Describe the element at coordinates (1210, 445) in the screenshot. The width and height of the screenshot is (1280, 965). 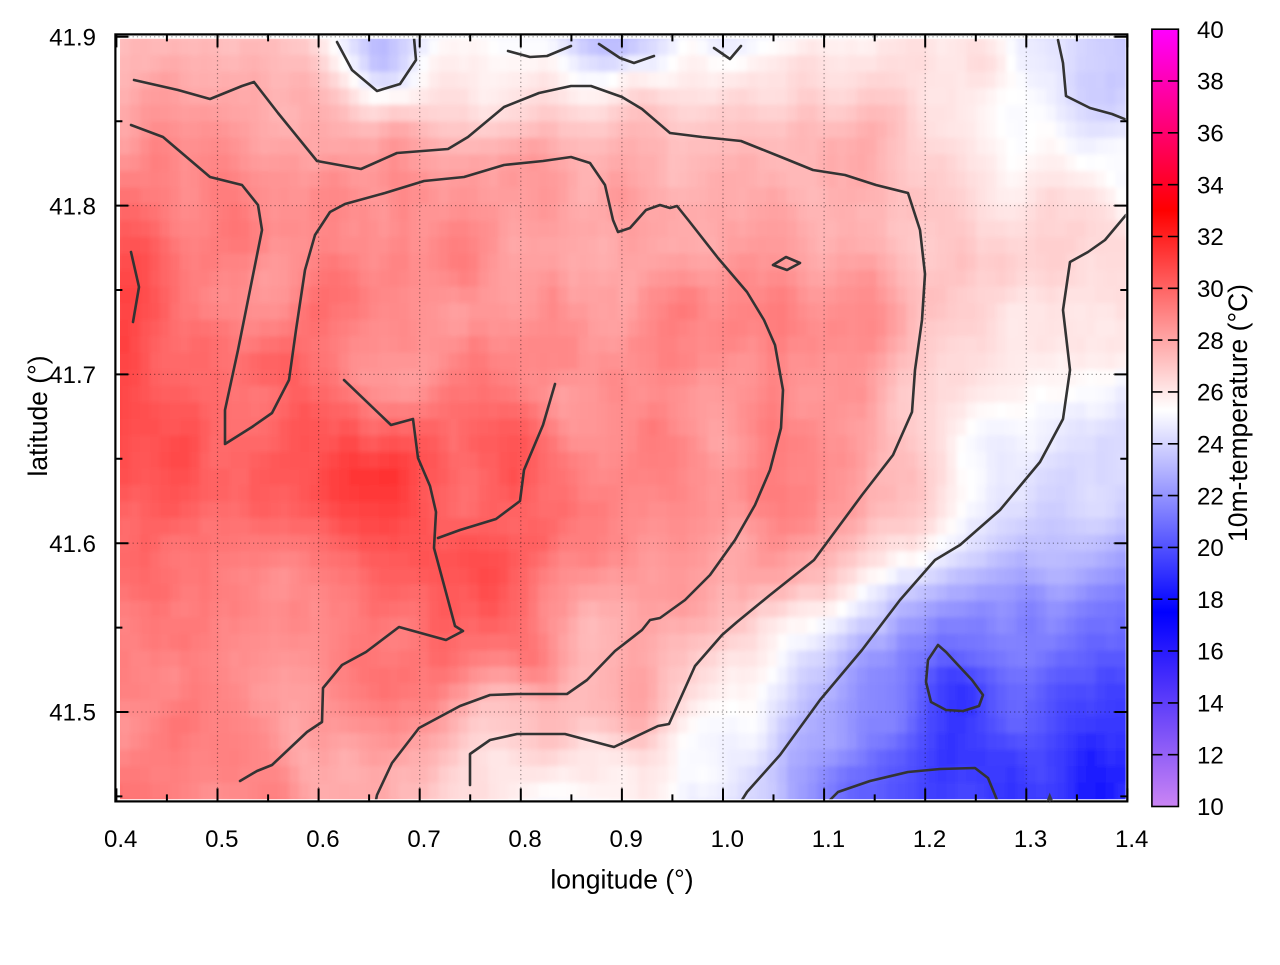
I see `svg-text: 24` at that location.